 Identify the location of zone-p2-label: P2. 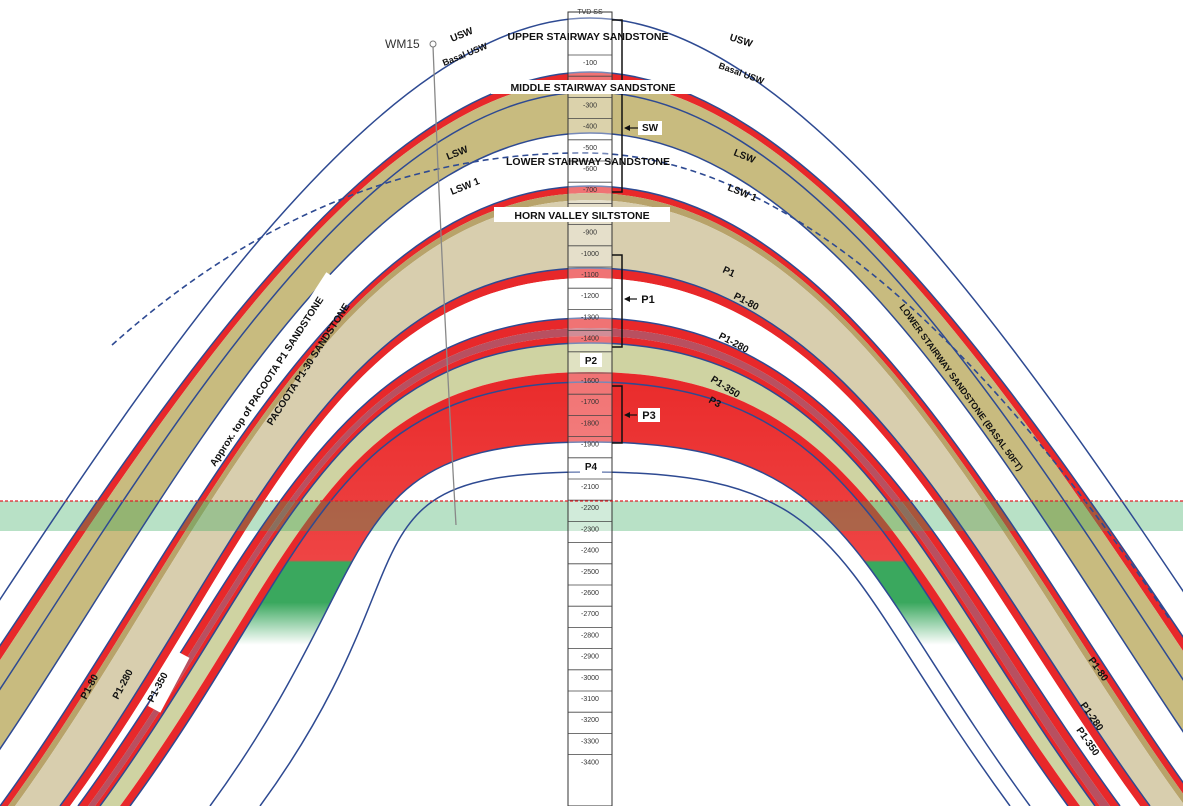
(591, 361).